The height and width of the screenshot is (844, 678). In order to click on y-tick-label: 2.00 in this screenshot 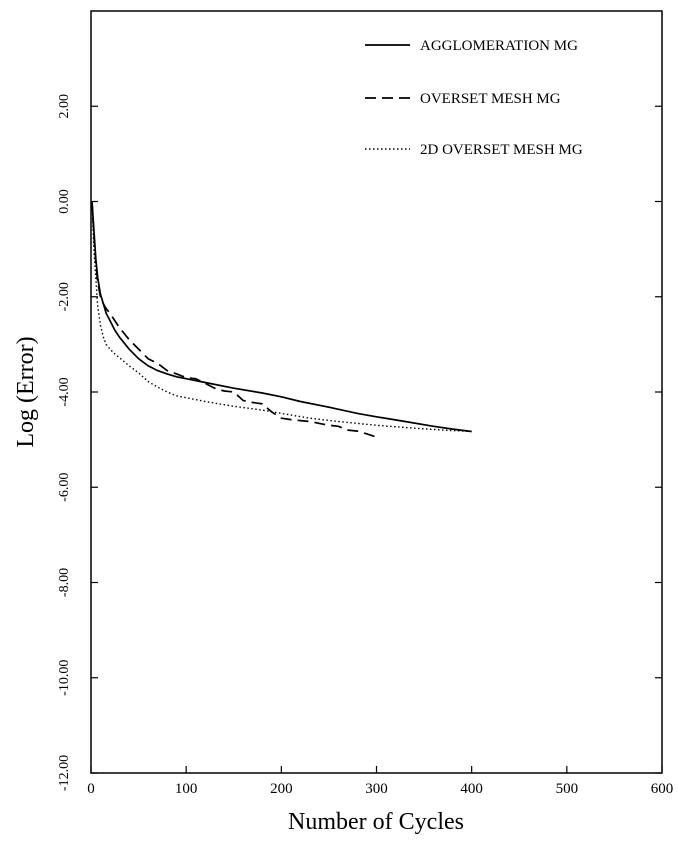, I will do `click(64, 106)`.